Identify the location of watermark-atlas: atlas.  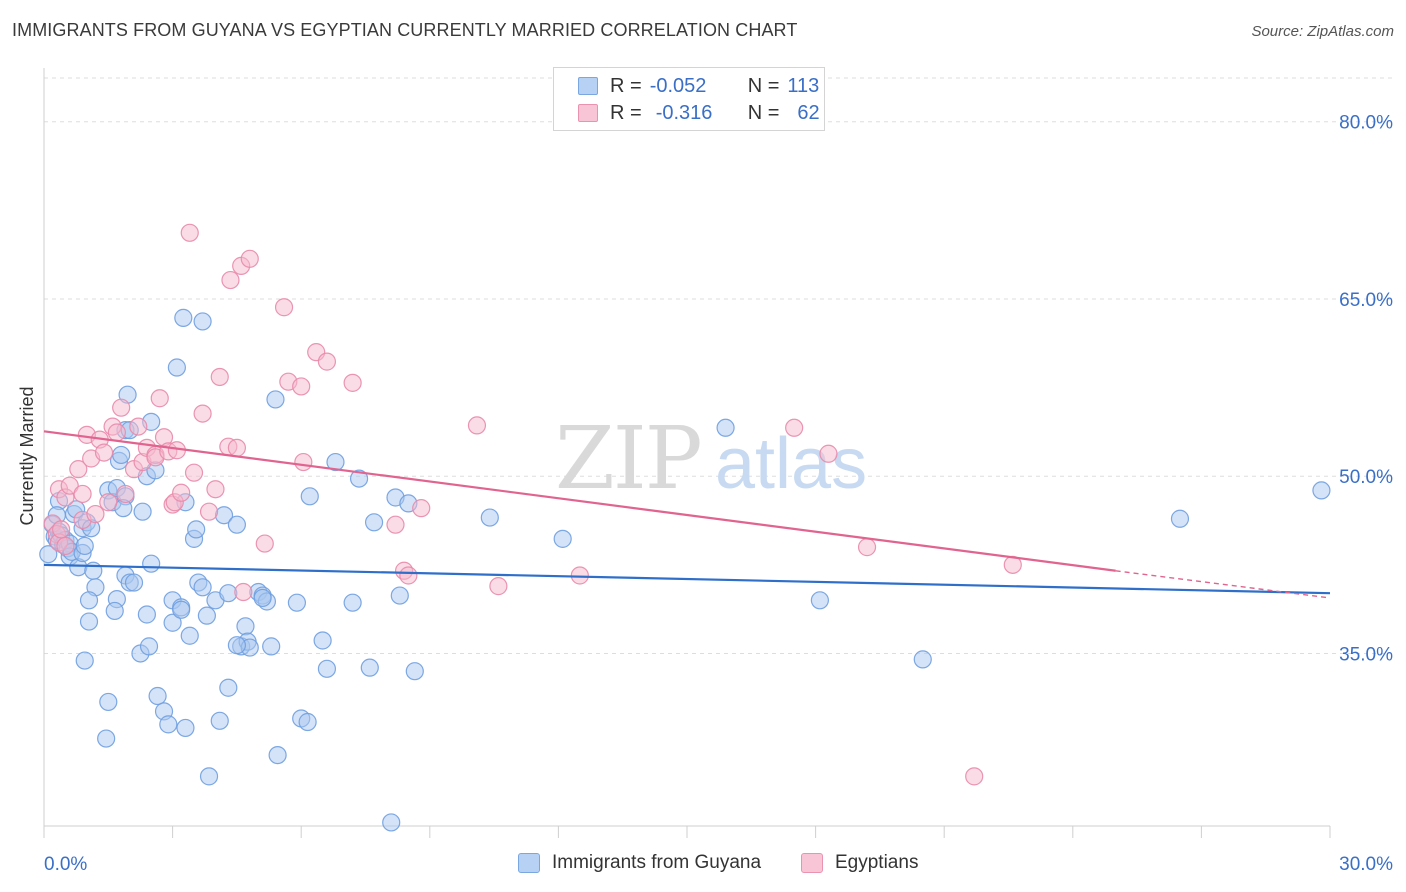
(791, 464).